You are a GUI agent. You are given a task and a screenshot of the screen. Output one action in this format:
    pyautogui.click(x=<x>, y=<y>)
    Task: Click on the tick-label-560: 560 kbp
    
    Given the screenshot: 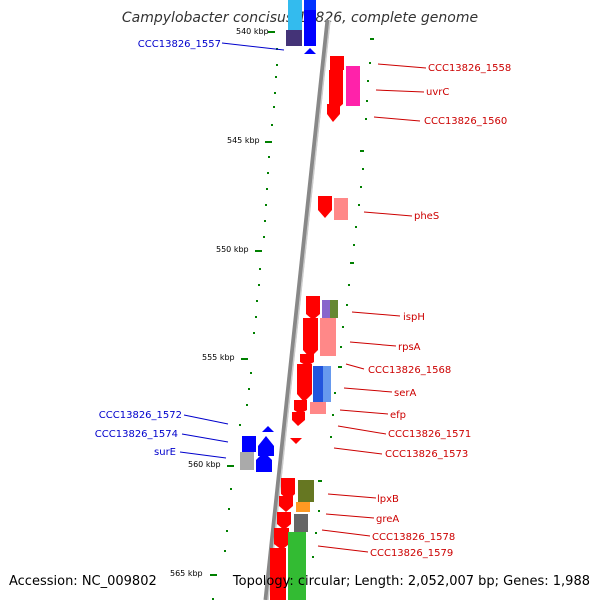 What is the action you would take?
    pyautogui.click(x=204, y=464)
    